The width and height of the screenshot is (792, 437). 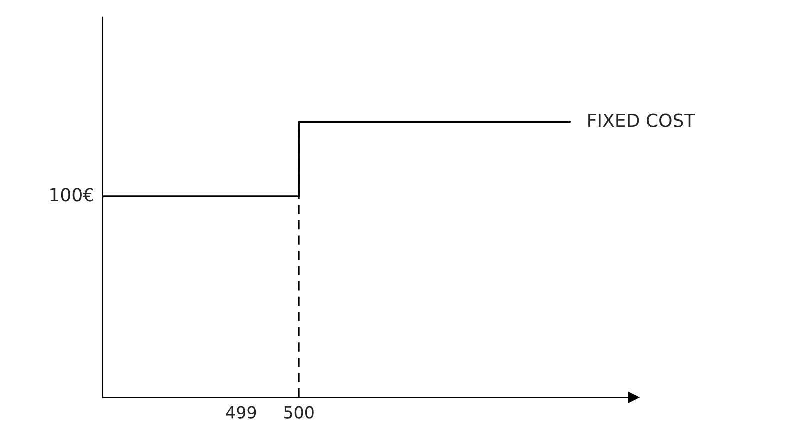 I want to click on x-tick-label: 499, so click(x=241, y=412).